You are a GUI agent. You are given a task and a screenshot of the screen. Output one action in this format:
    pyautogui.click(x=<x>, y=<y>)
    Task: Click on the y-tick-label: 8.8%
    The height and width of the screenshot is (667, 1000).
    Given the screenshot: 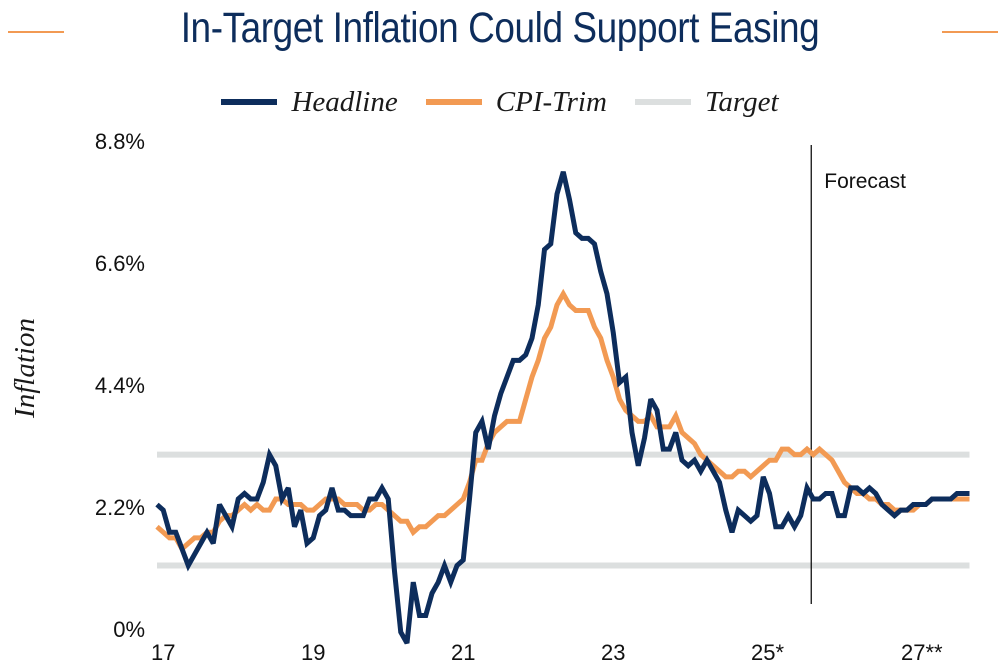 What is the action you would take?
    pyautogui.click(x=120, y=141)
    